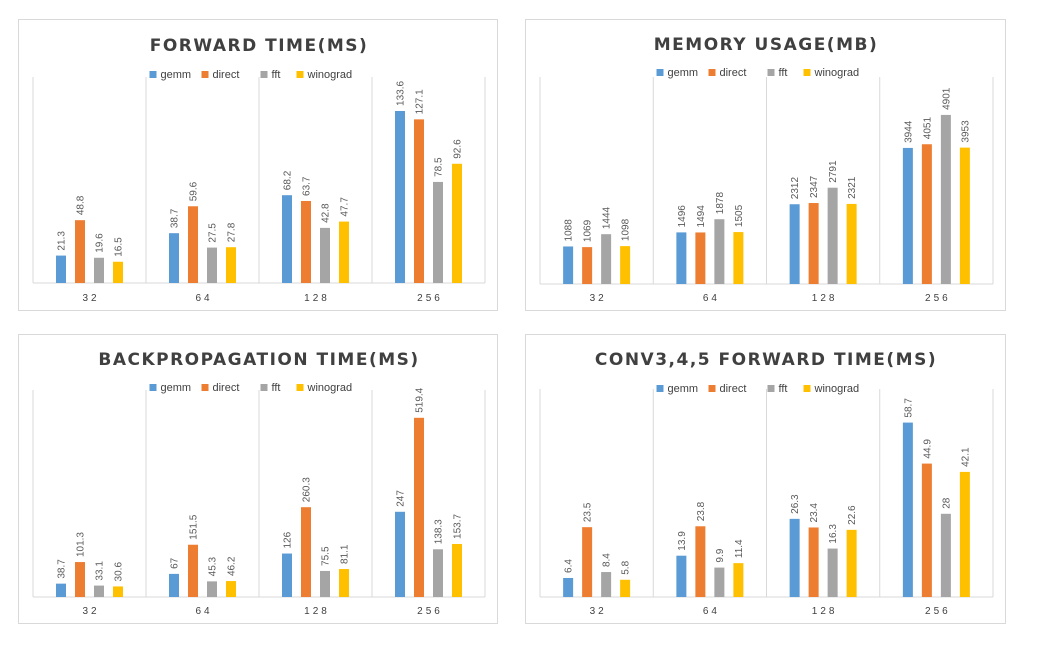  Describe the element at coordinates (288, 539) in the screenshot. I see `data-label: 126` at that location.